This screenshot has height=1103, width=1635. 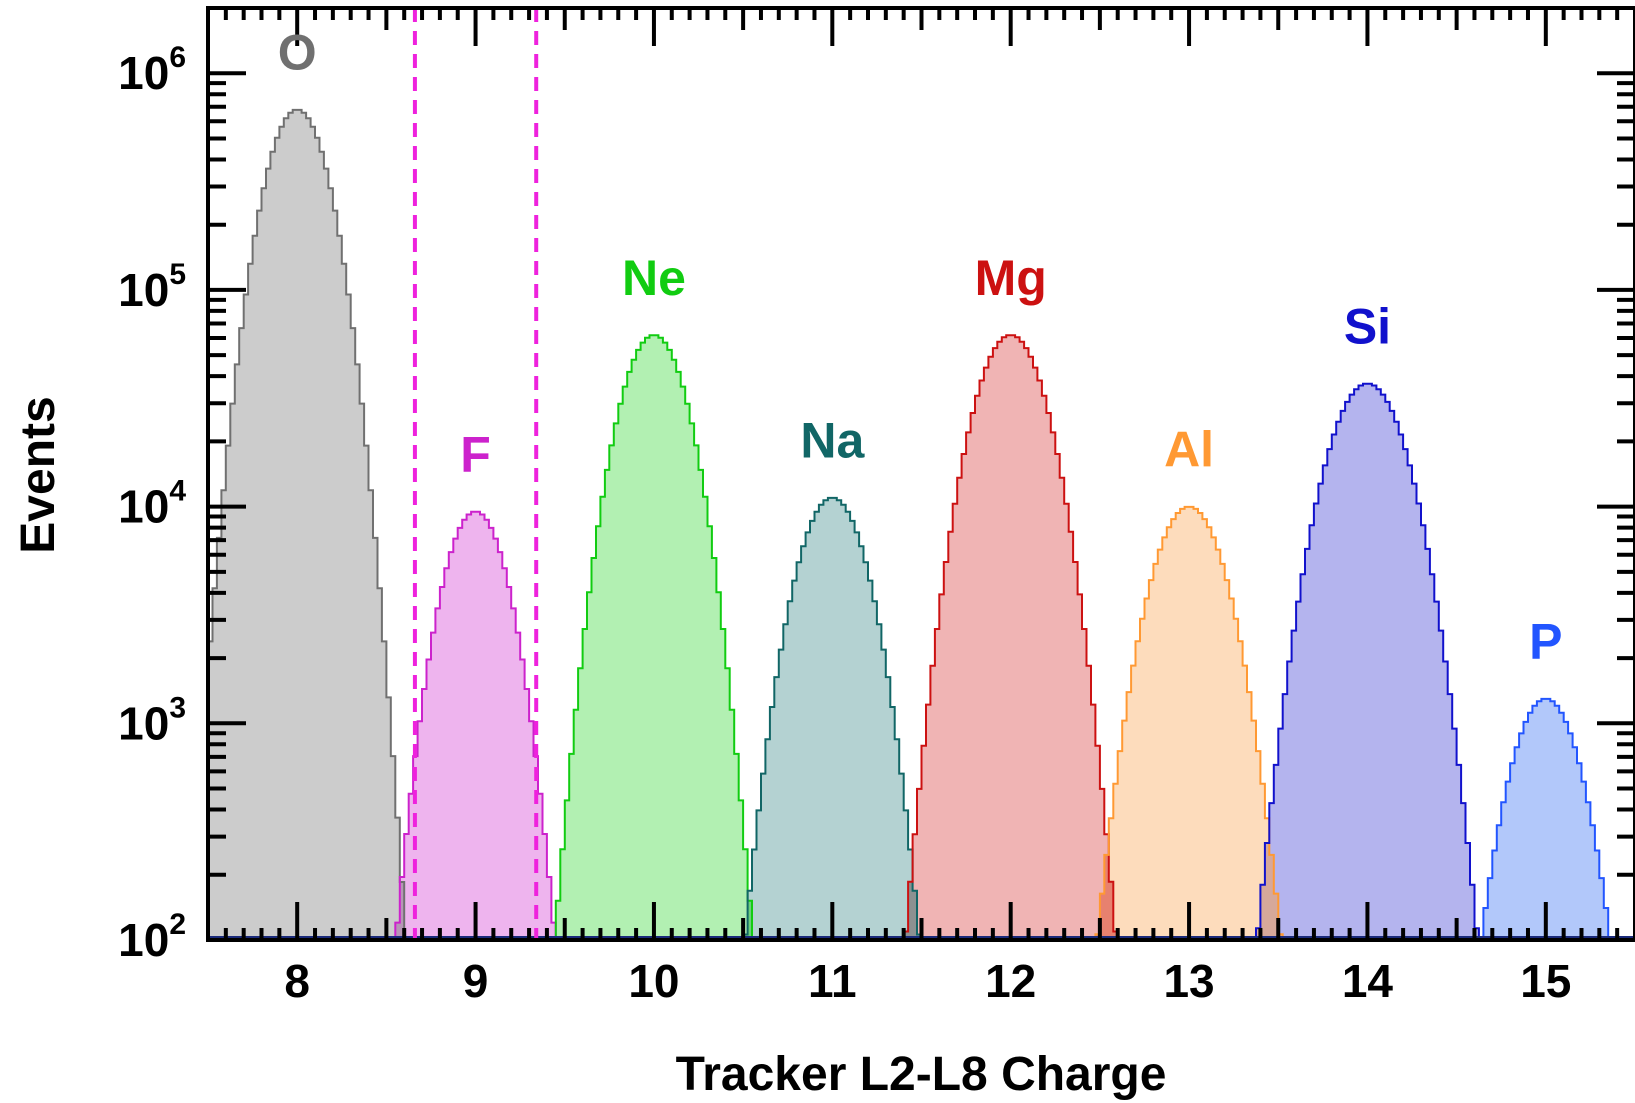 What do you see at coordinates (1010, 637) in the screenshot?
I see `series-outline-mg` at bounding box center [1010, 637].